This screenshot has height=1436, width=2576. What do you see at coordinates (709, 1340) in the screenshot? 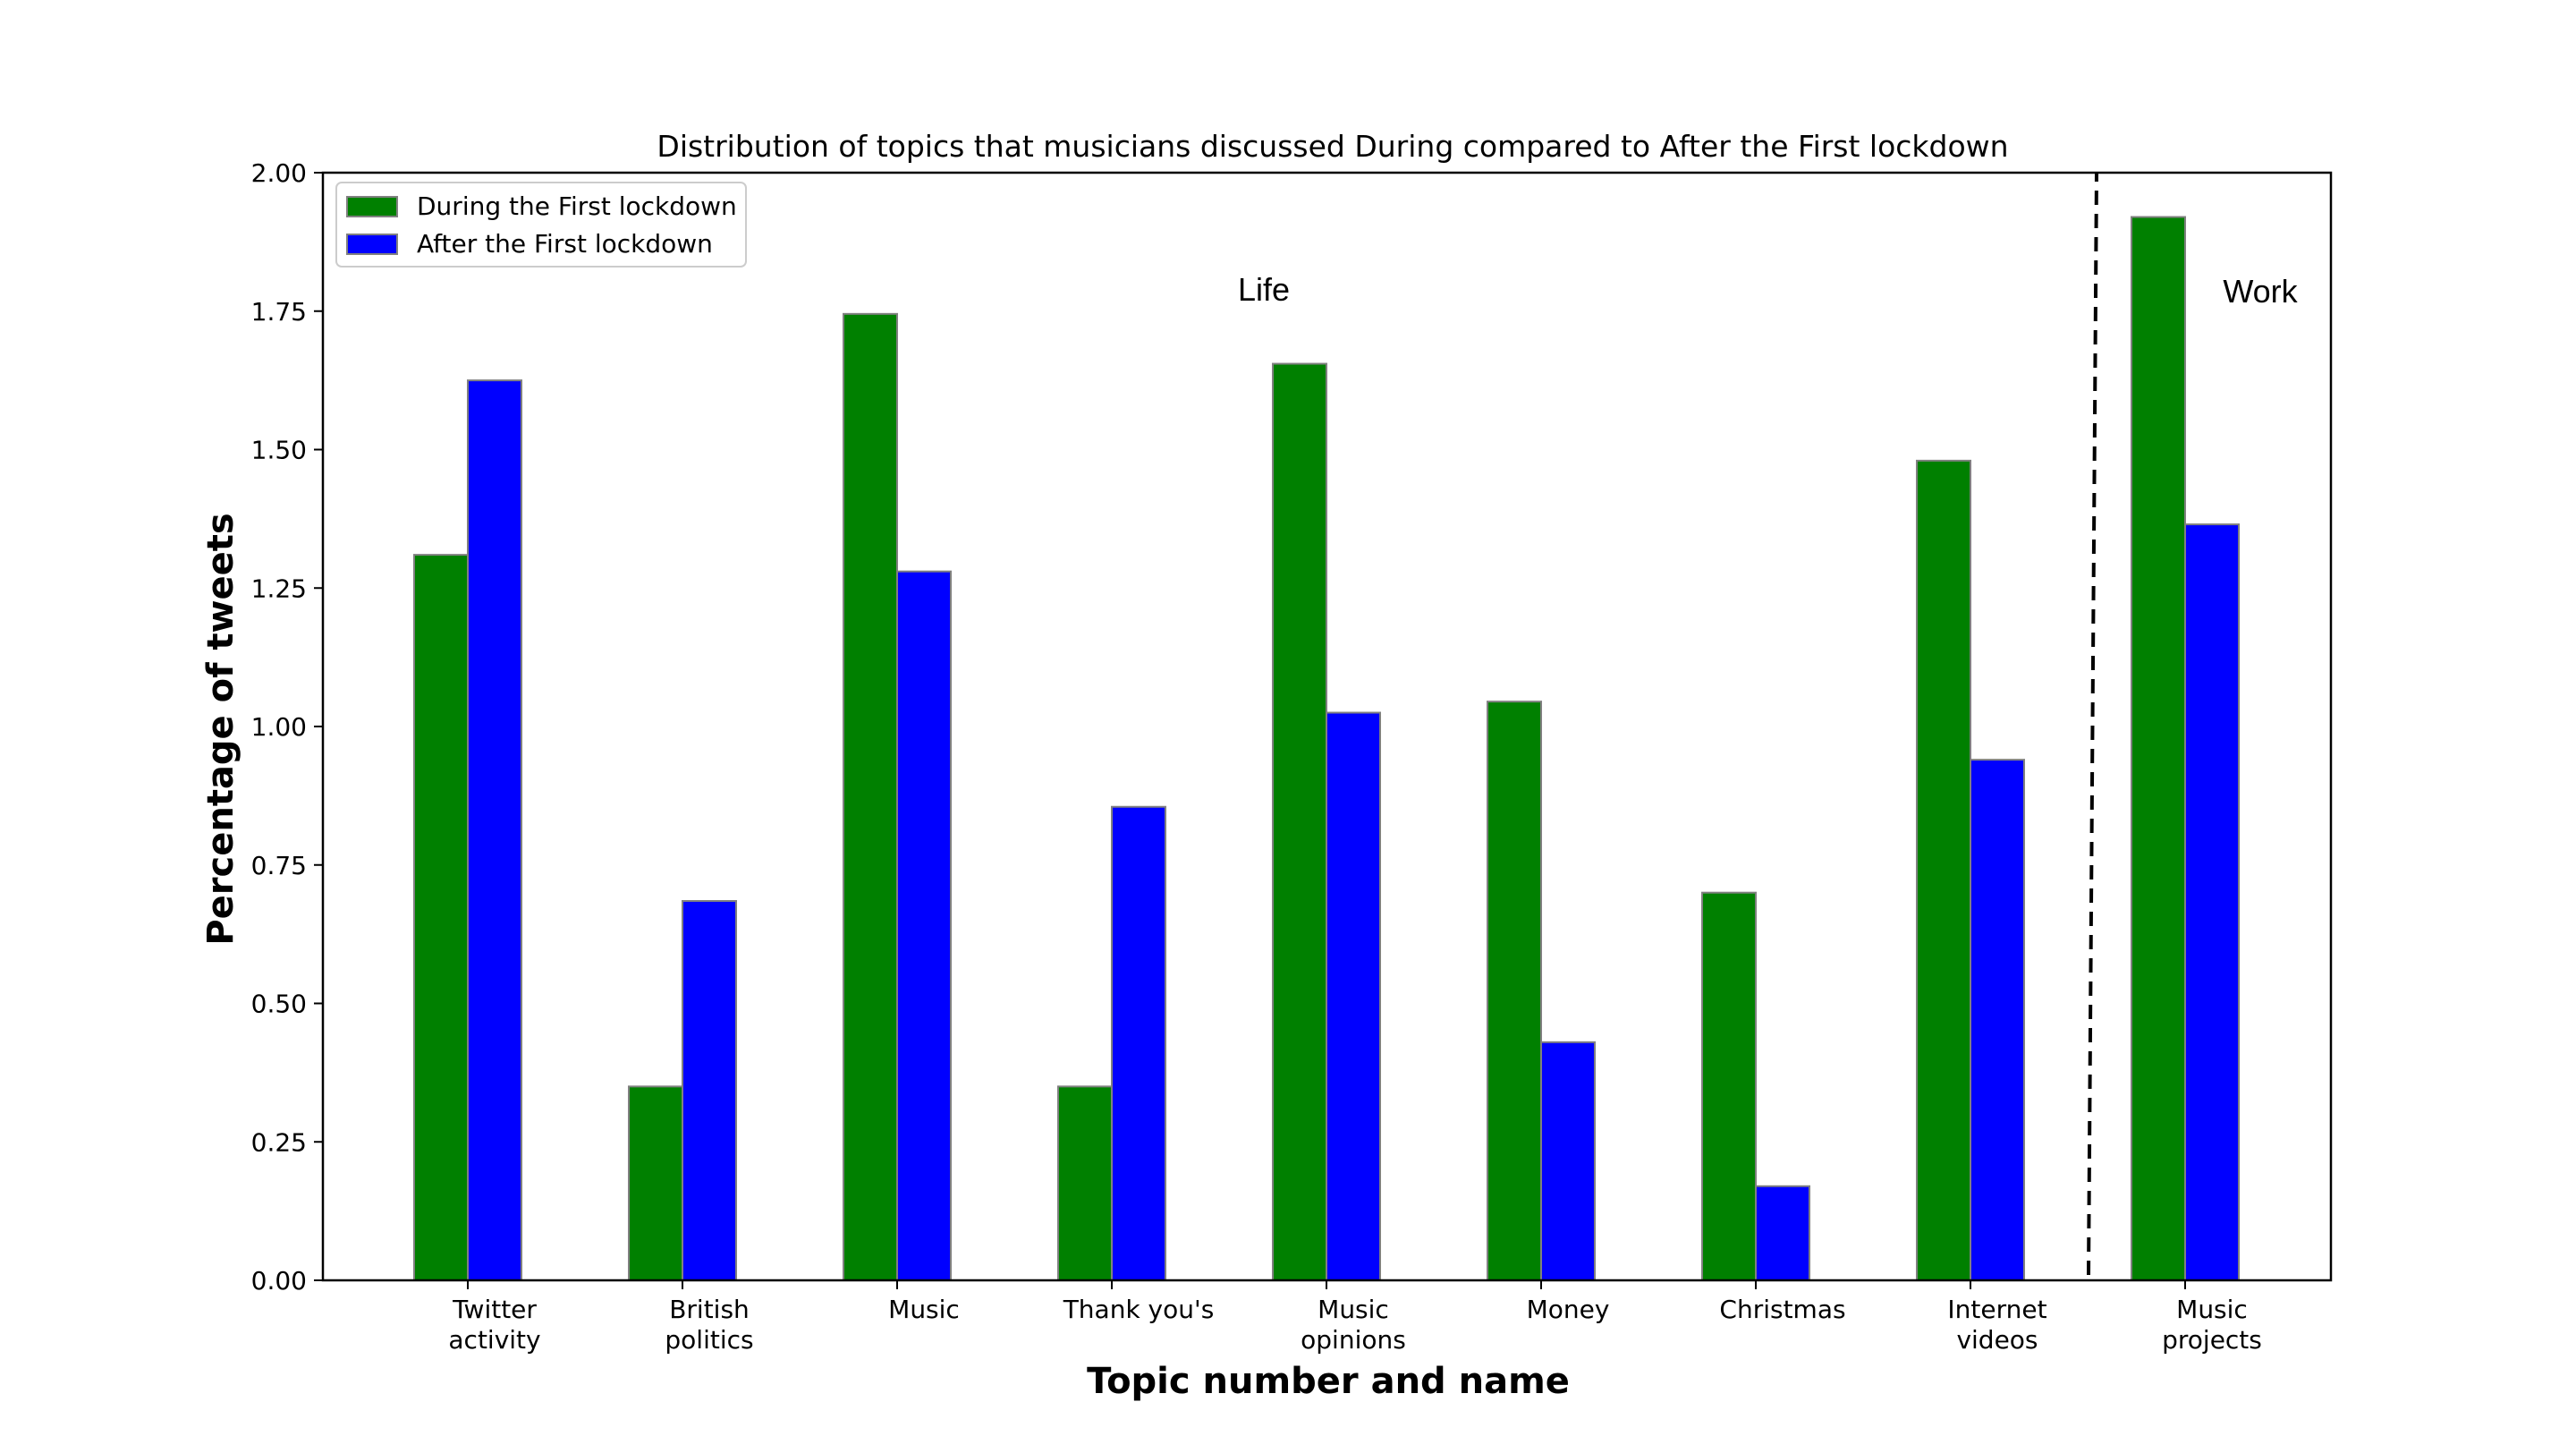
I see `x-tick-label-line: politics` at bounding box center [709, 1340].